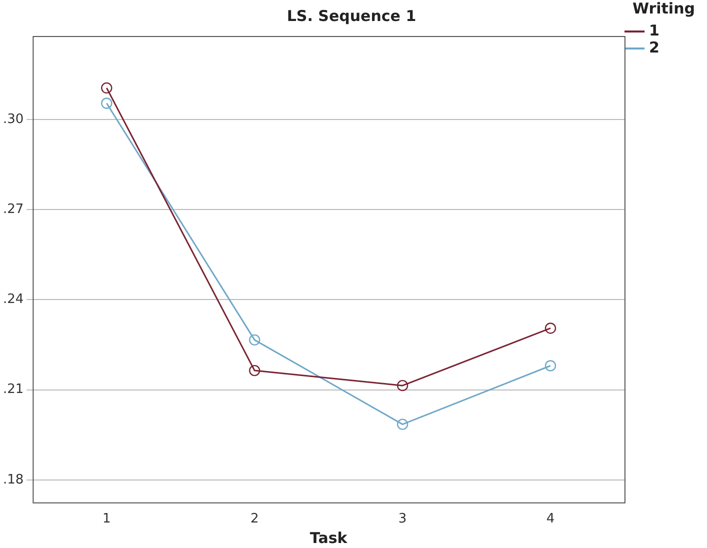 This screenshot has height=548, width=707. Describe the element at coordinates (664, 9) in the screenshot. I see `legend-title: Writing` at that location.